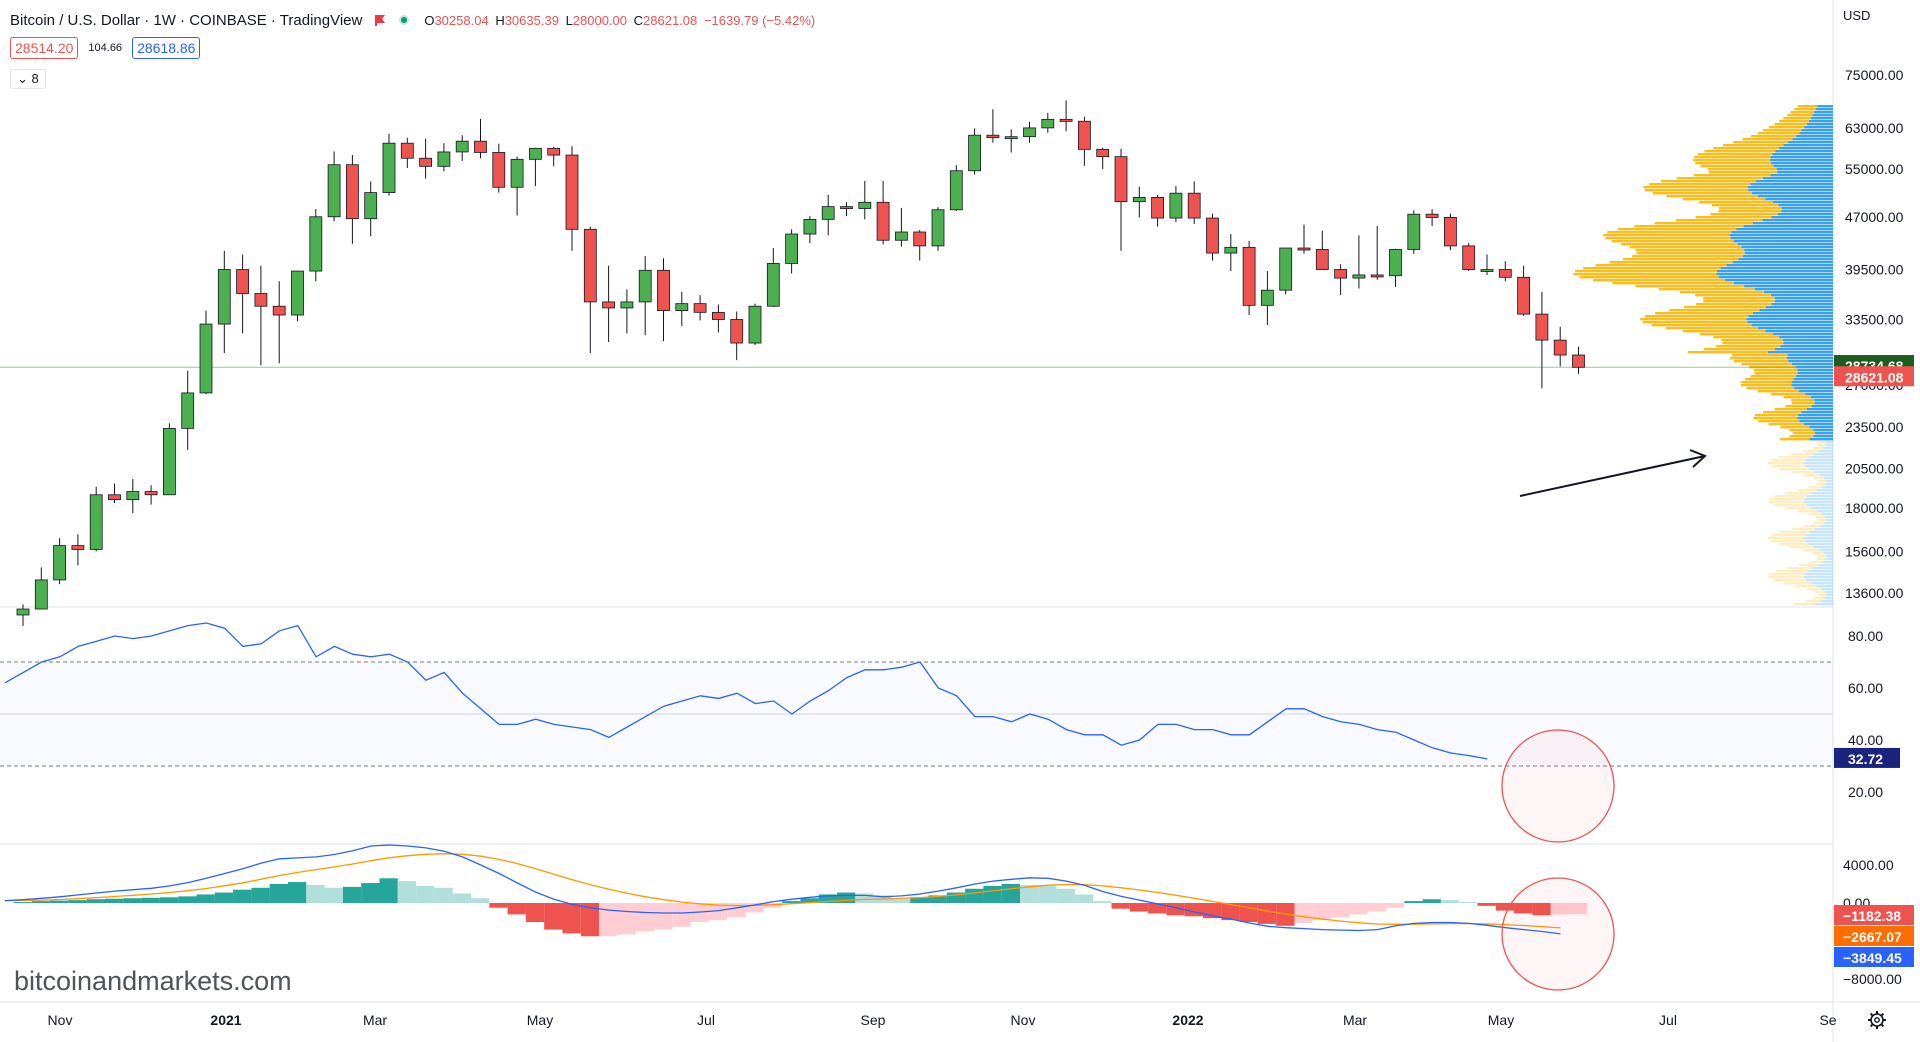 The height and width of the screenshot is (1042, 1920). I want to click on arrow-annotation, so click(1613, 473).